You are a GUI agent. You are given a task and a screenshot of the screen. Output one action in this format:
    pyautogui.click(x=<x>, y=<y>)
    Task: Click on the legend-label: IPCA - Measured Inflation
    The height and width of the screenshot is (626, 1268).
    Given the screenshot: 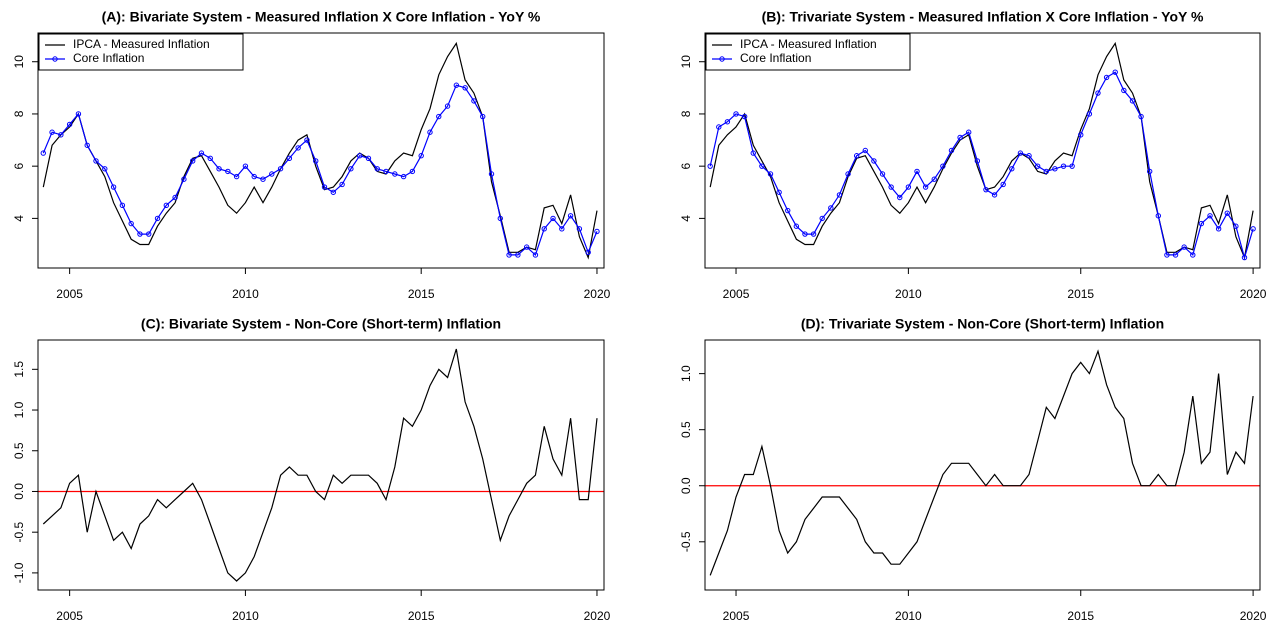 What is the action you would take?
    pyautogui.click(x=808, y=44)
    